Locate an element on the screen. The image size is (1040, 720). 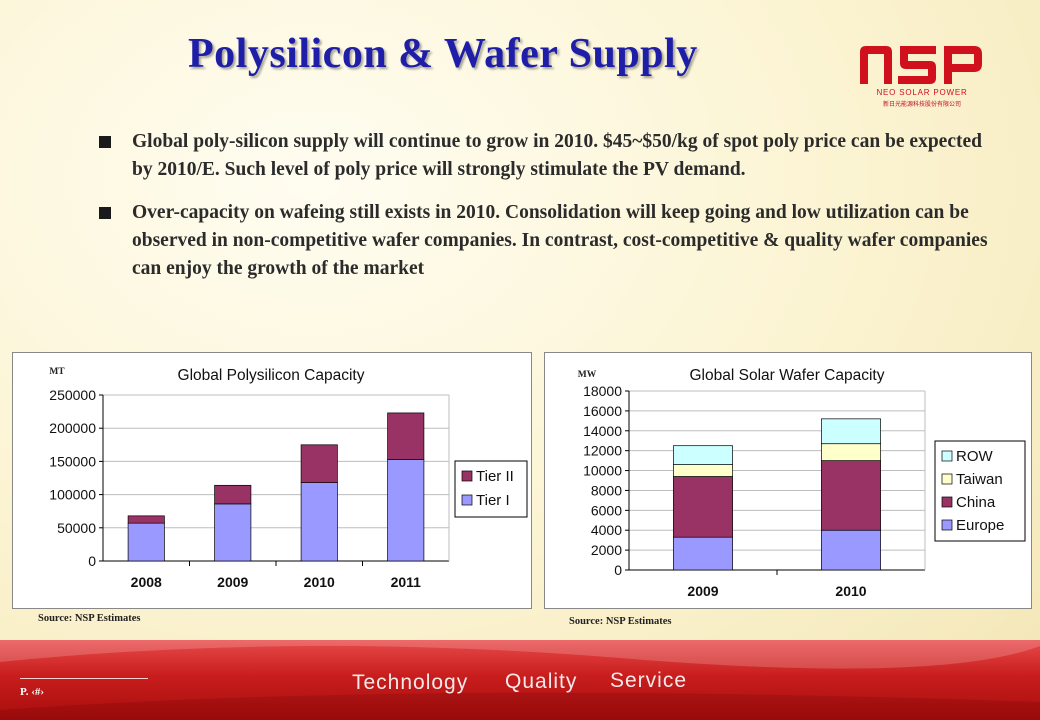
y-tick-label: 200000 is located at coordinates (72, 428).